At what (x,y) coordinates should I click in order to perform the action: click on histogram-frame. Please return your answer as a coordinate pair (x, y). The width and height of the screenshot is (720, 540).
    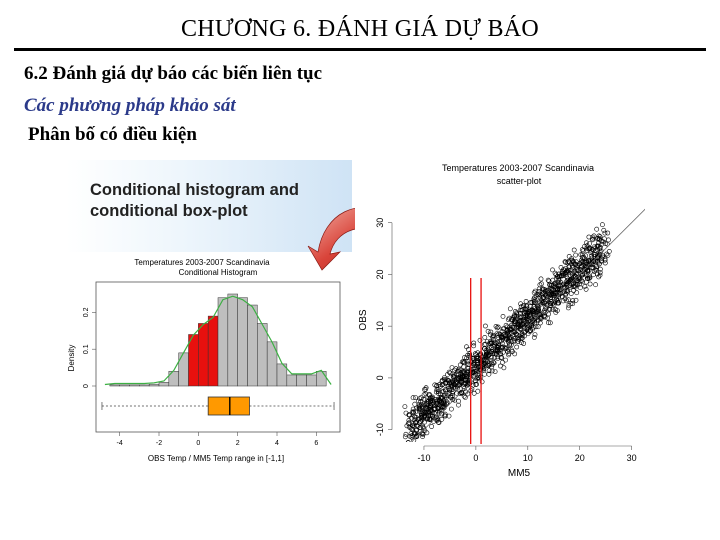
    Looking at the image, I should click on (218, 357).